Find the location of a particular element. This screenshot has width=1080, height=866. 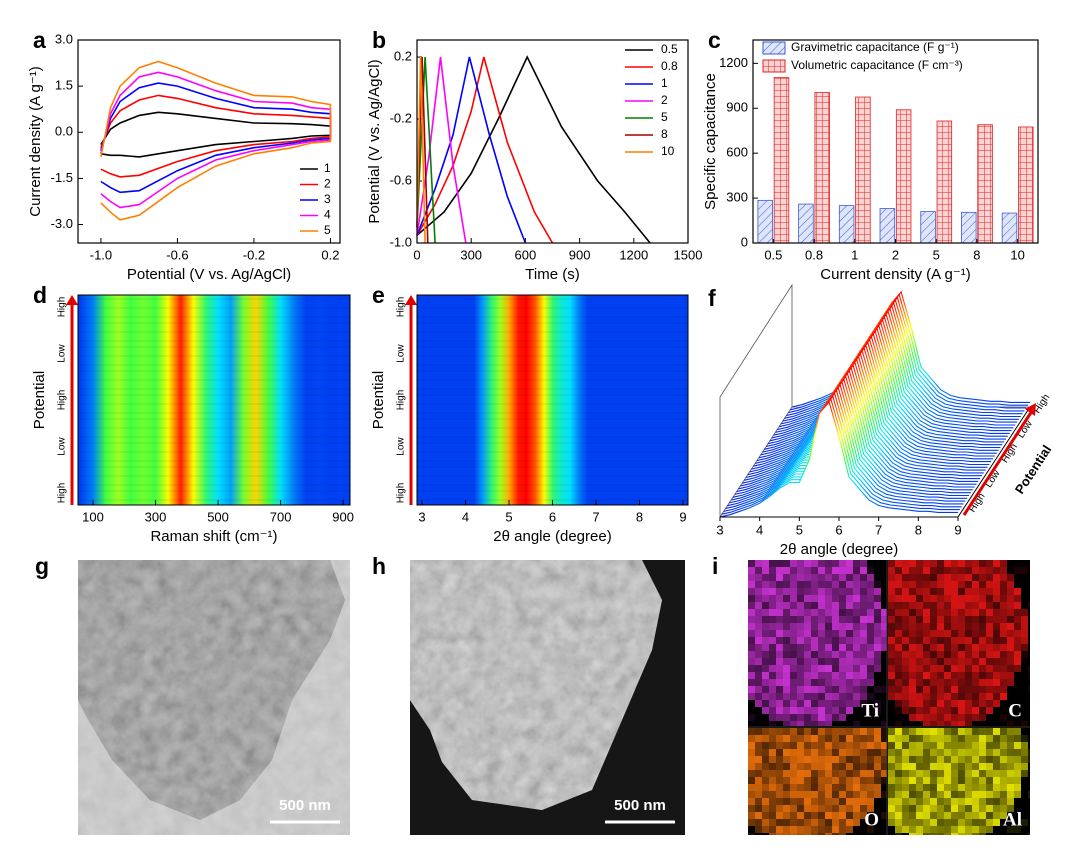

x-tick-label: -1.0 is located at coordinates (101, 254).